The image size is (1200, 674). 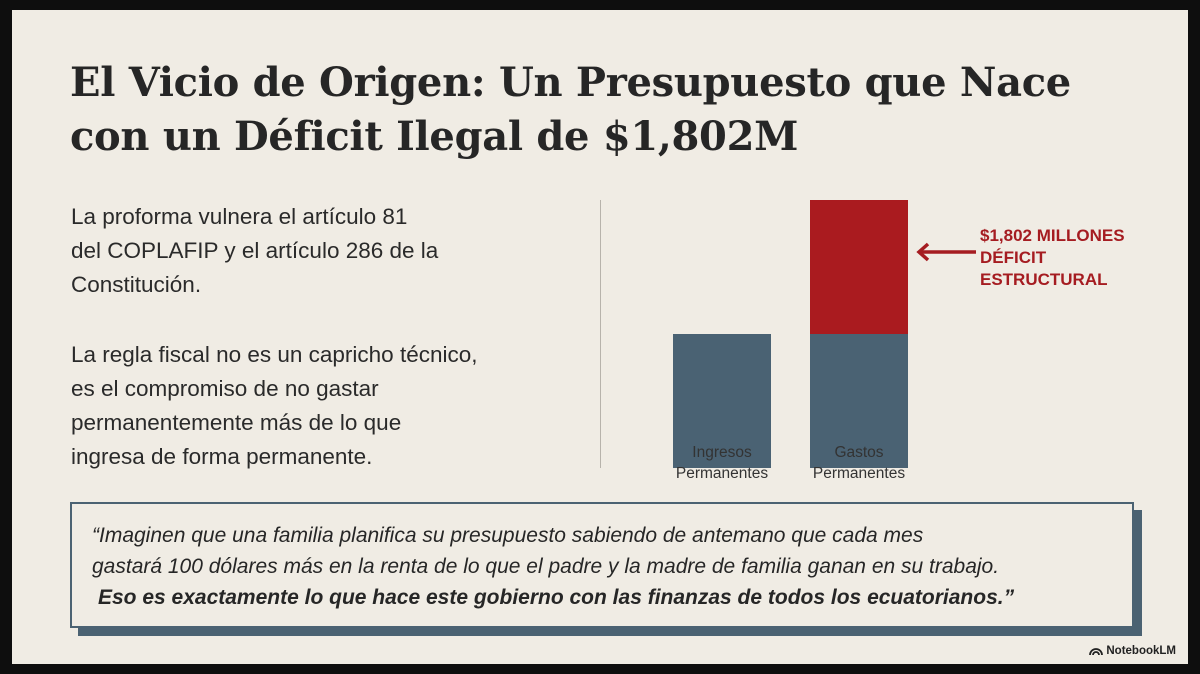 What do you see at coordinates (722, 401) in the screenshot?
I see `bar-ingresos-permanentes` at bounding box center [722, 401].